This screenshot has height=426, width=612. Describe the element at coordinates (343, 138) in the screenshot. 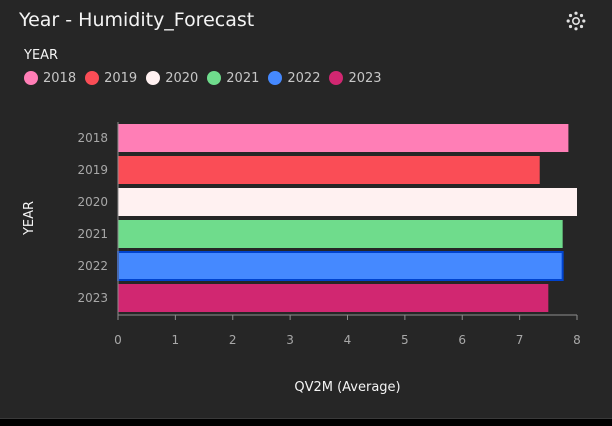

I see `bar-2018` at that location.